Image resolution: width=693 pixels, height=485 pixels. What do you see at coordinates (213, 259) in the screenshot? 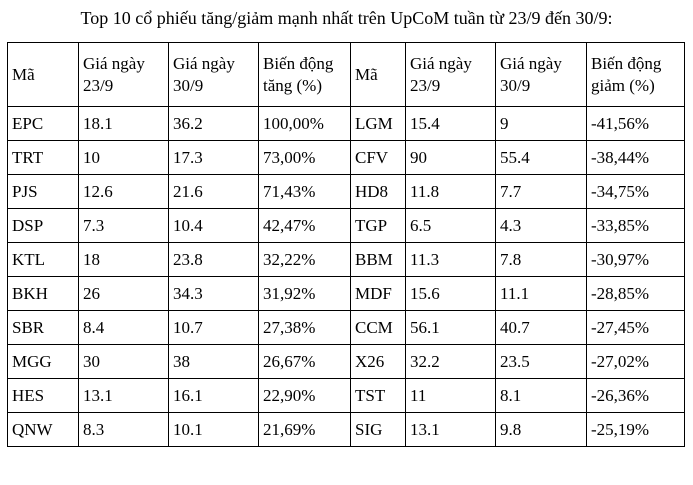
I see `table-cell: 23.8` at bounding box center [213, 259].